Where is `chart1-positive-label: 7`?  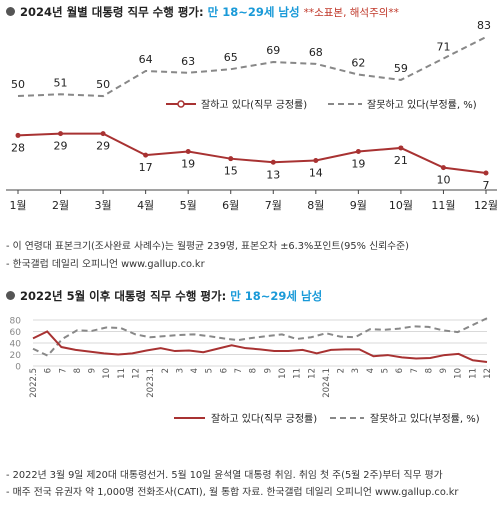
chart1-positive-label: 7 is located at coordinates (486, 185).